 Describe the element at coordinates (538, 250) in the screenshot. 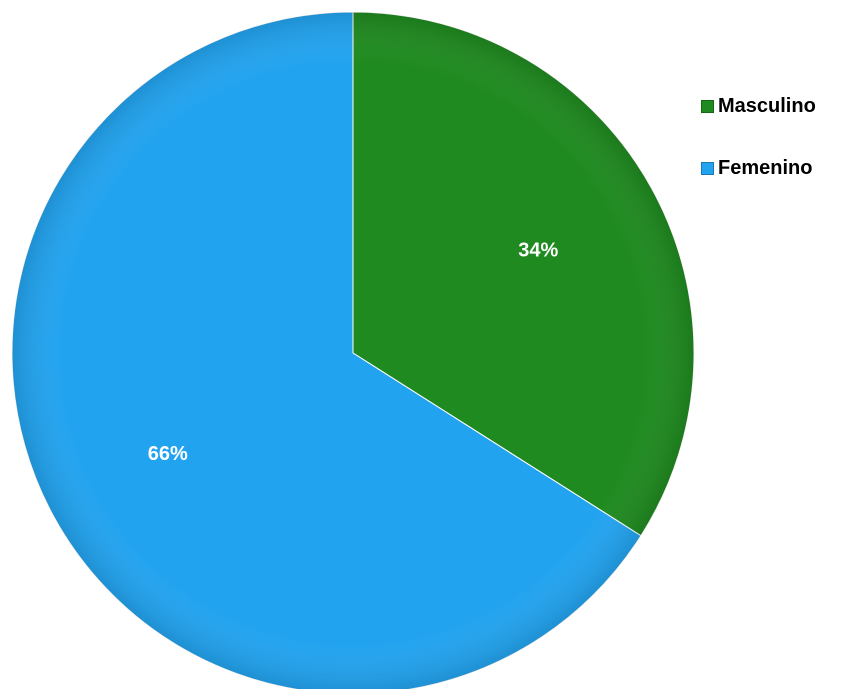

I see `pie-slice-label-masculino: 34%` at that location.